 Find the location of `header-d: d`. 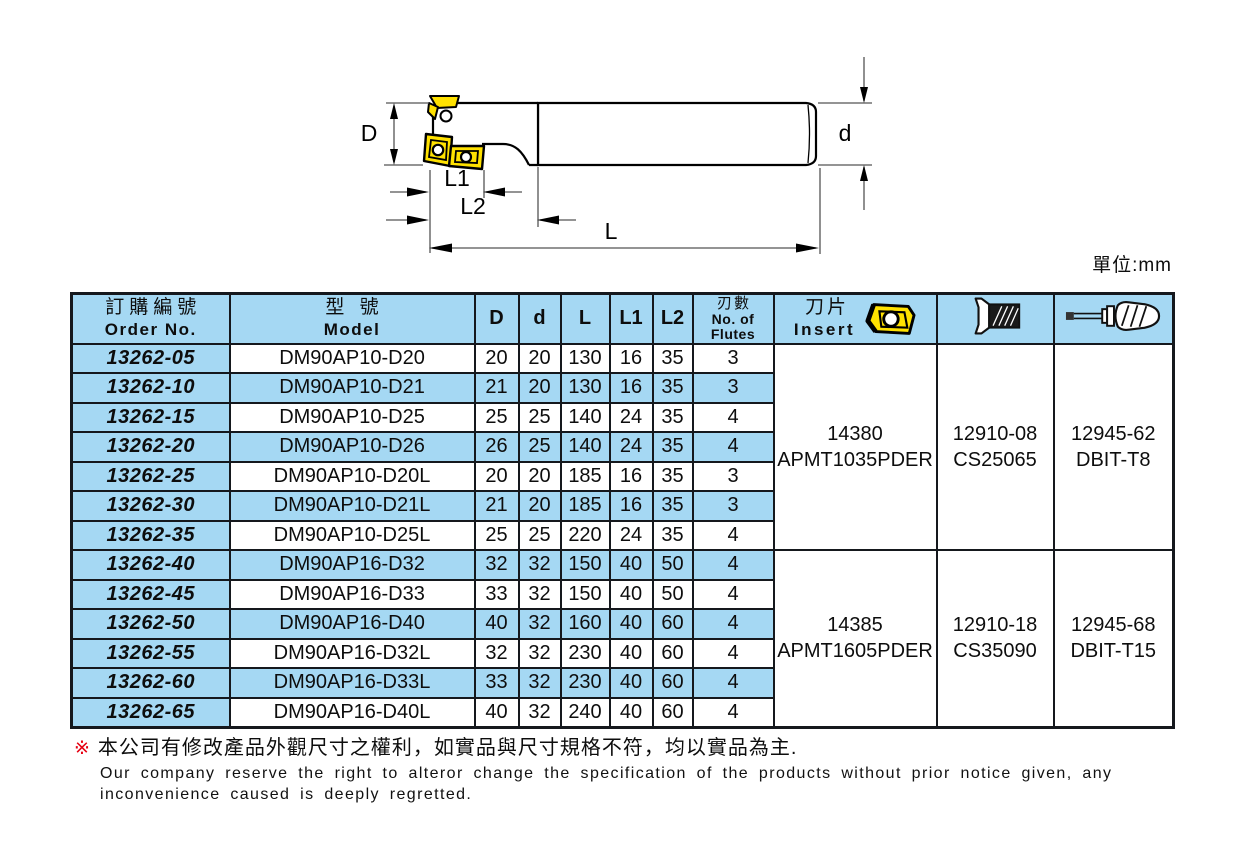

header-d: d is located at coordinates (539, 318).